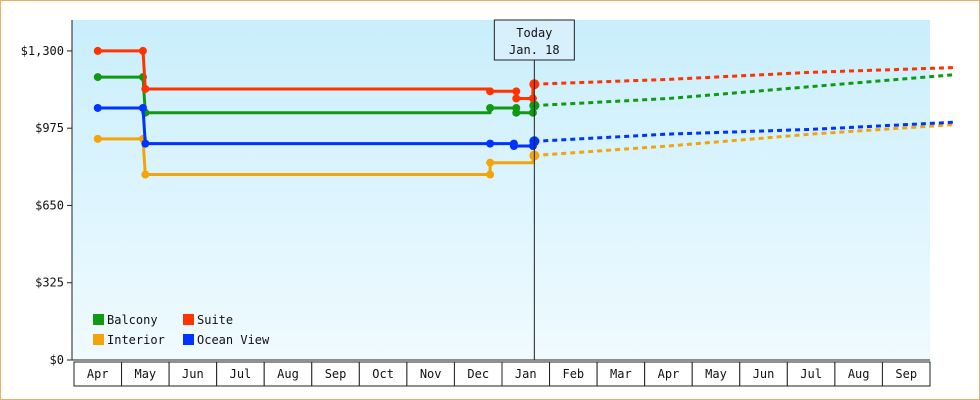 Image resolution: width=980 pixels, height=400 pixels. I want to click on legend-item: Interior, so click(129, 340).